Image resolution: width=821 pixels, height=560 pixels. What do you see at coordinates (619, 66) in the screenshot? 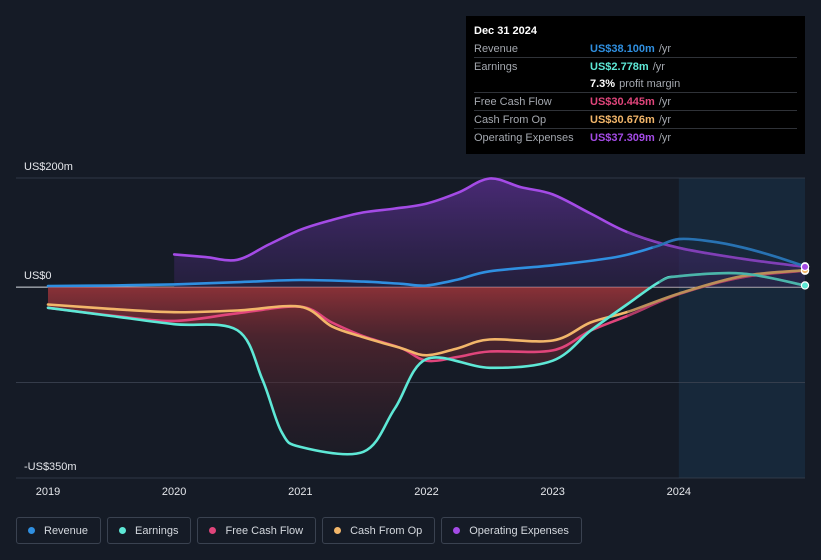
I see `tooltip-value-earnings: US$2.778m` at bounding box center [619, 66].